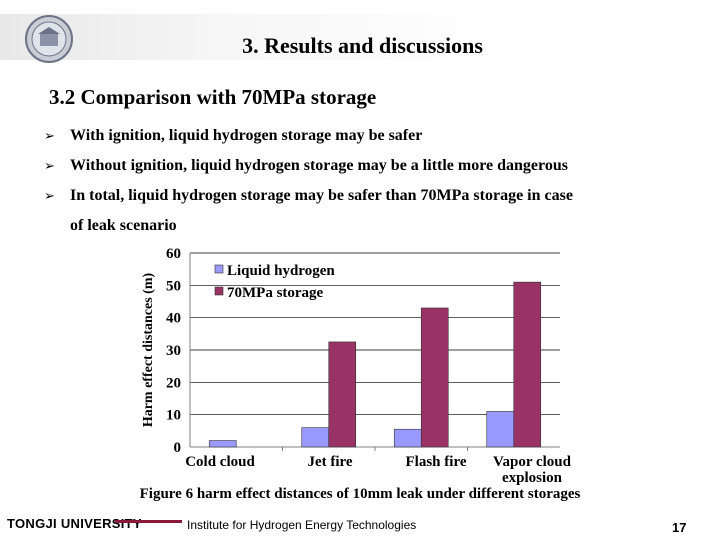  I want to click on bullet-continuation: of leak scenario, so click(123, 225).